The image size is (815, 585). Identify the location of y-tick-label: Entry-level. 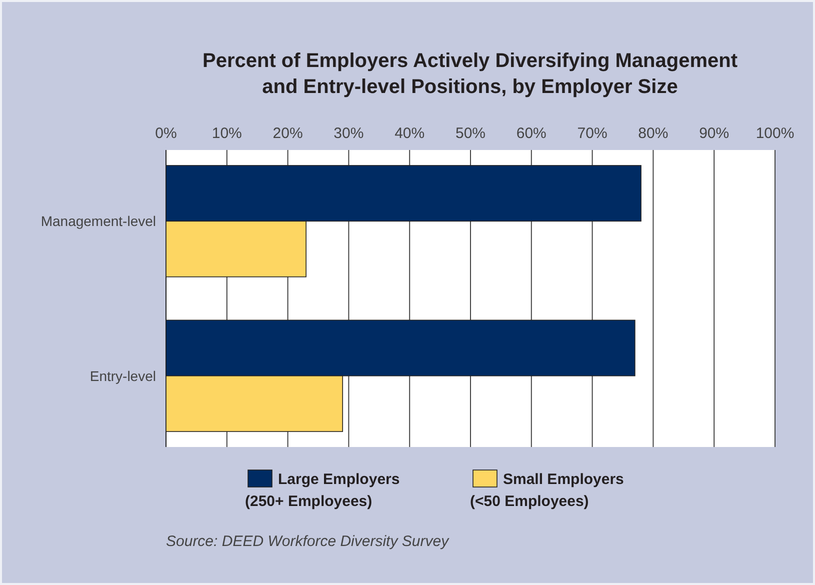
(123, 376).